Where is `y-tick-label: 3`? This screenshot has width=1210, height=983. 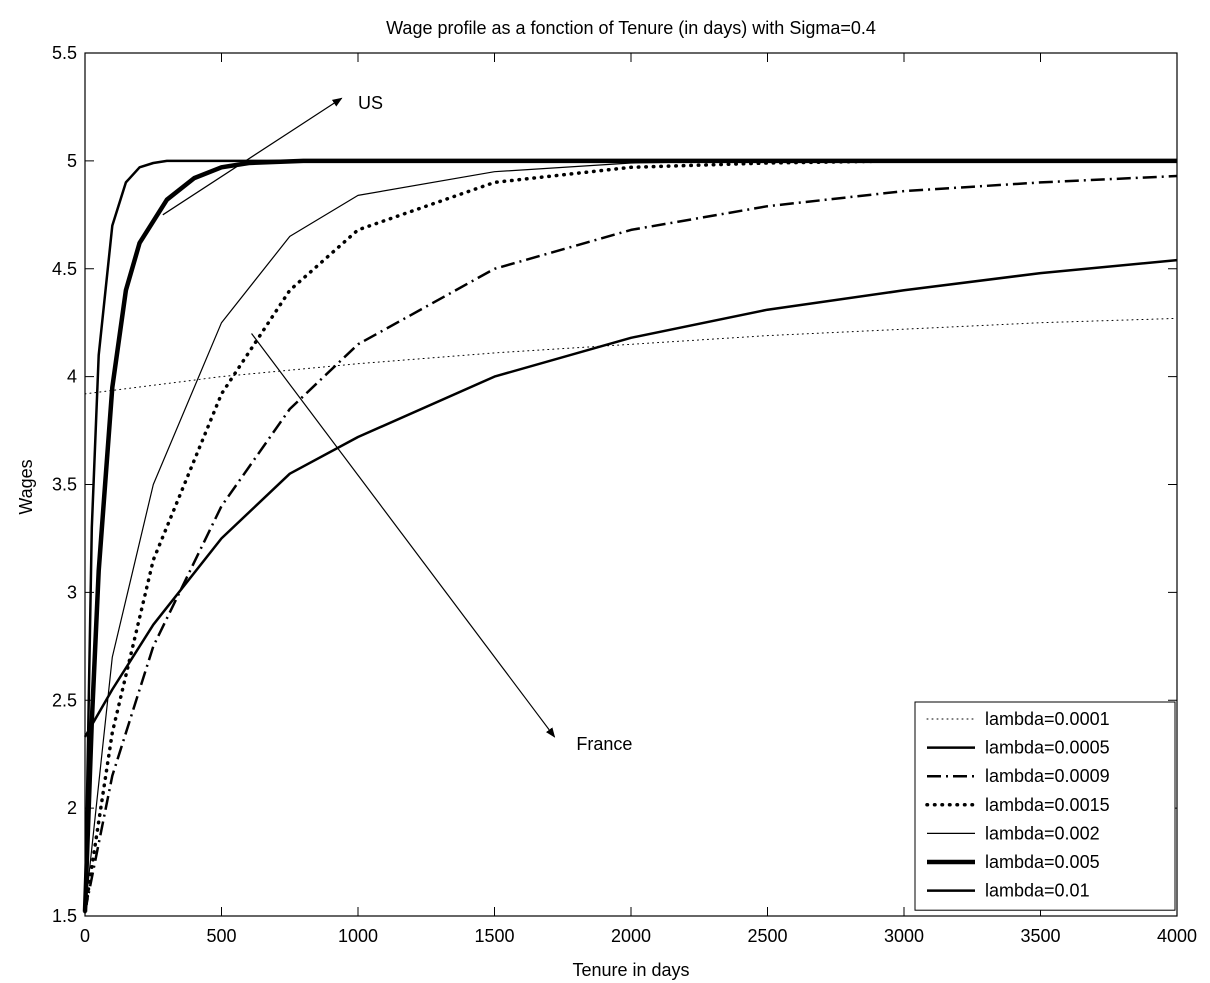 y-tick-label: 3 is located at coordinates (72, 592).